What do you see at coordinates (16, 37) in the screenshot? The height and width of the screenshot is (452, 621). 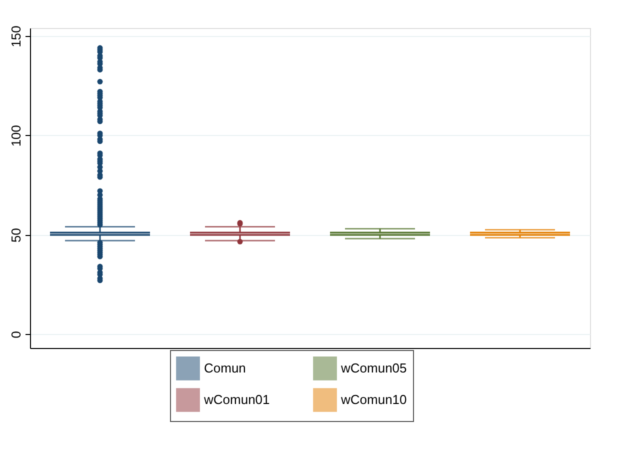 I see `y-tick-label: 150` at bounding box center [16, 37].